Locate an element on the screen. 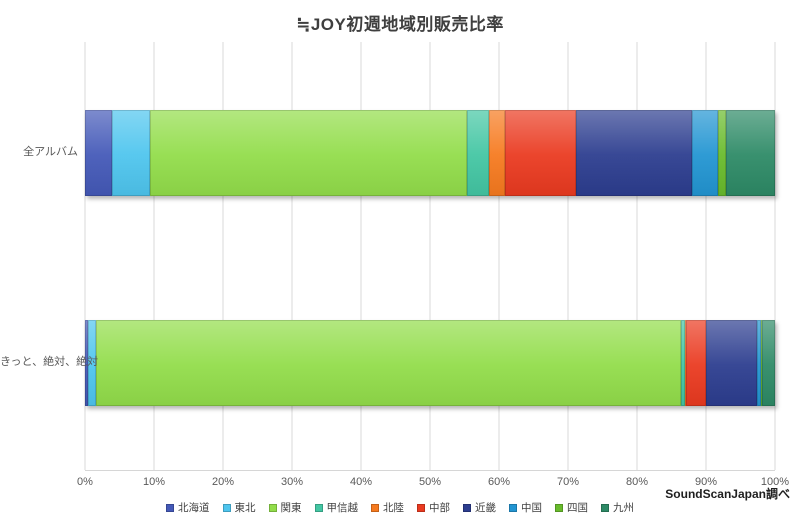 The image size is (800, 520). legend-label-関東: 関東 is located at coordinates (291, 508).